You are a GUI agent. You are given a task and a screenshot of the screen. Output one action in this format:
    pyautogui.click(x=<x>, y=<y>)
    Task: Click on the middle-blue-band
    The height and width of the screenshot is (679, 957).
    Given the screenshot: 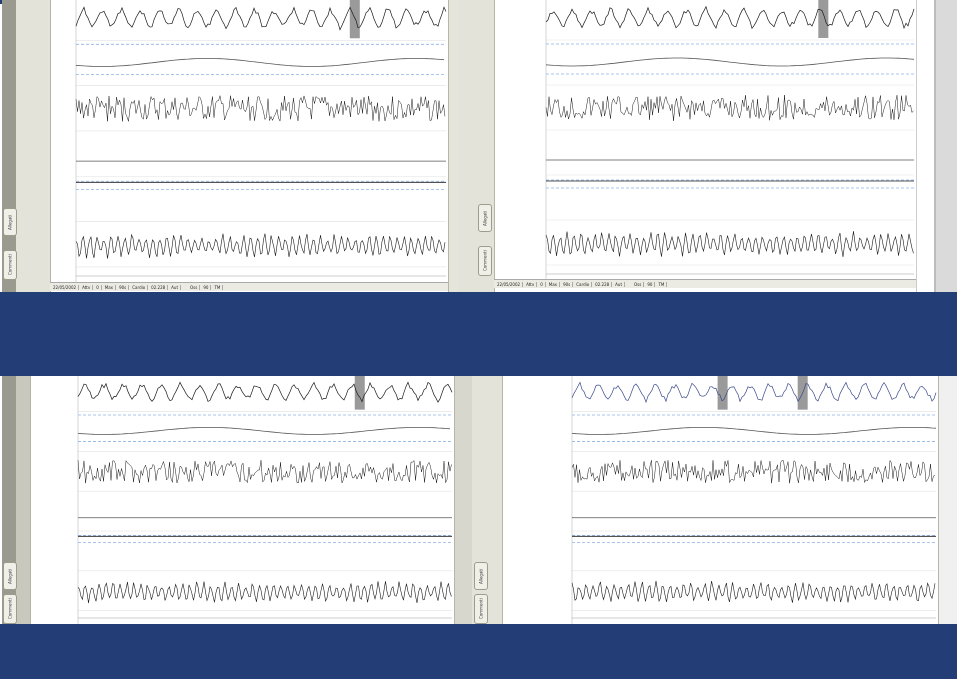 What is the action you would take?
    pyautogui.click(x=478, y=334)
    